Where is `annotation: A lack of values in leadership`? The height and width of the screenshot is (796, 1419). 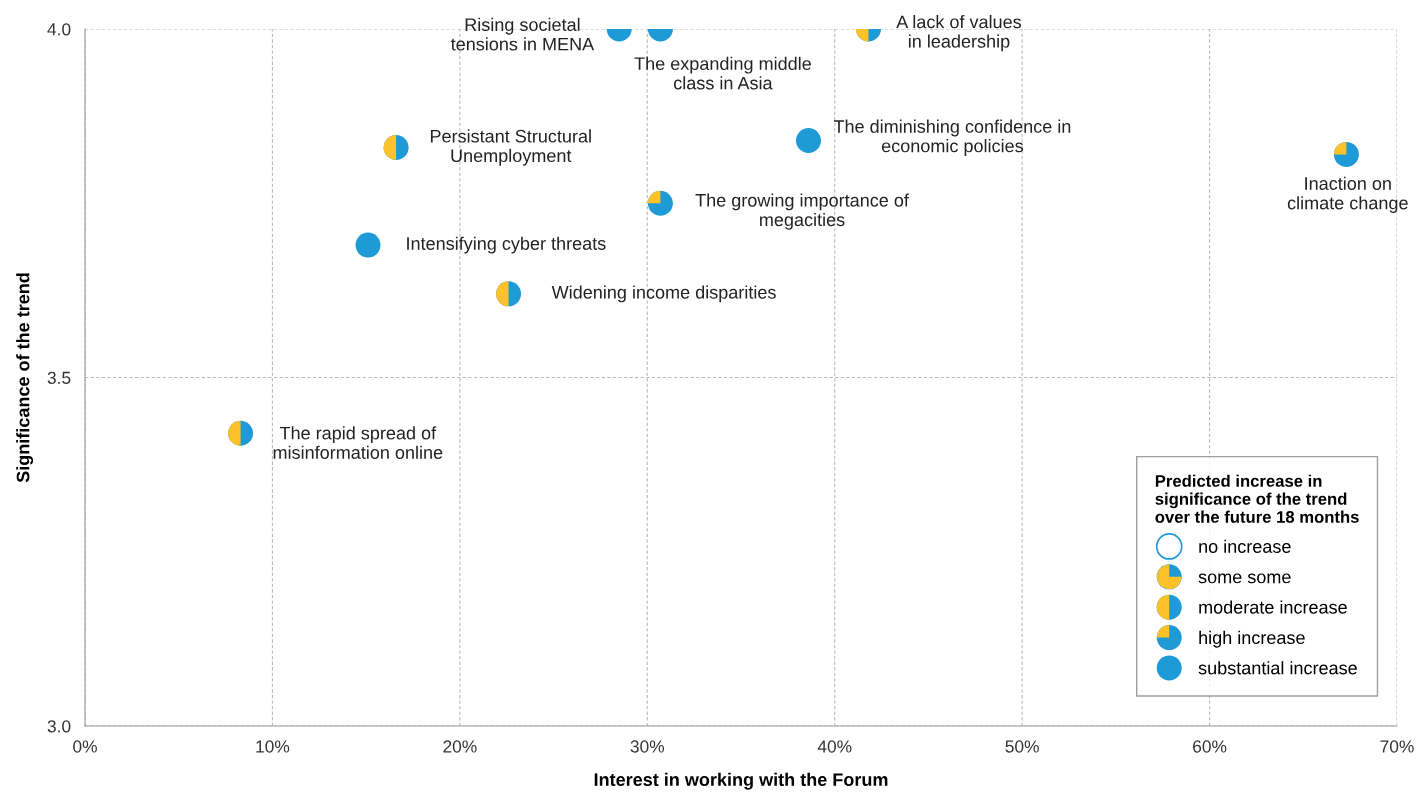
annotation: A lack of values in leadership is located at coordinates (959, 33).